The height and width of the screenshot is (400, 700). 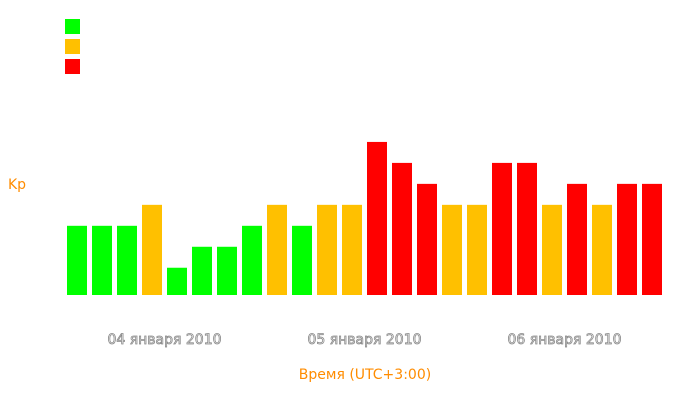 I want to click on x-tick-label: 05 января 2010, so click(x=364, y=340).